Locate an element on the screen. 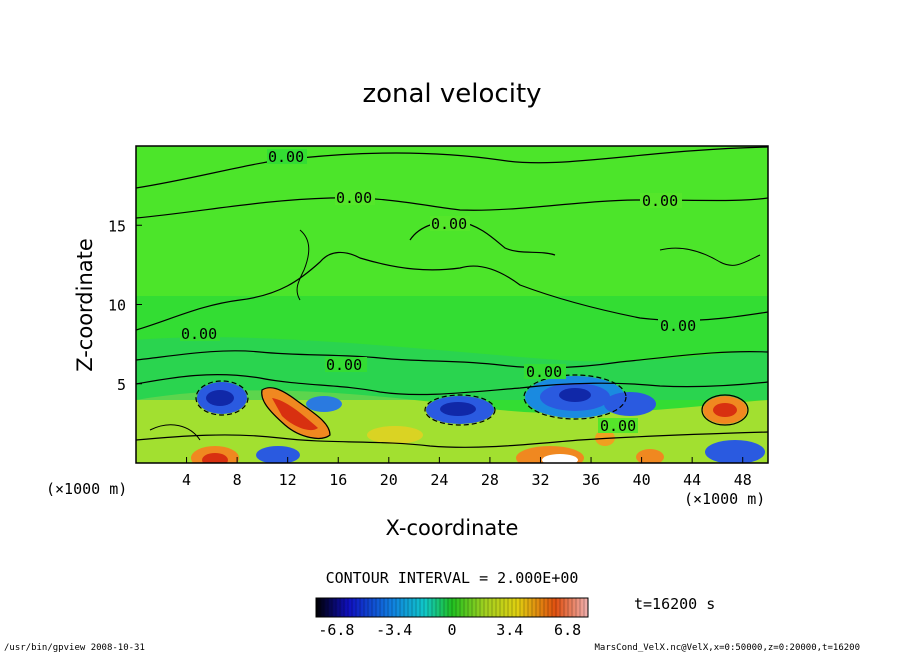 The image size is (904, 658). colorbar-tick-label: 6.8 is located at coordinates (567, 630).